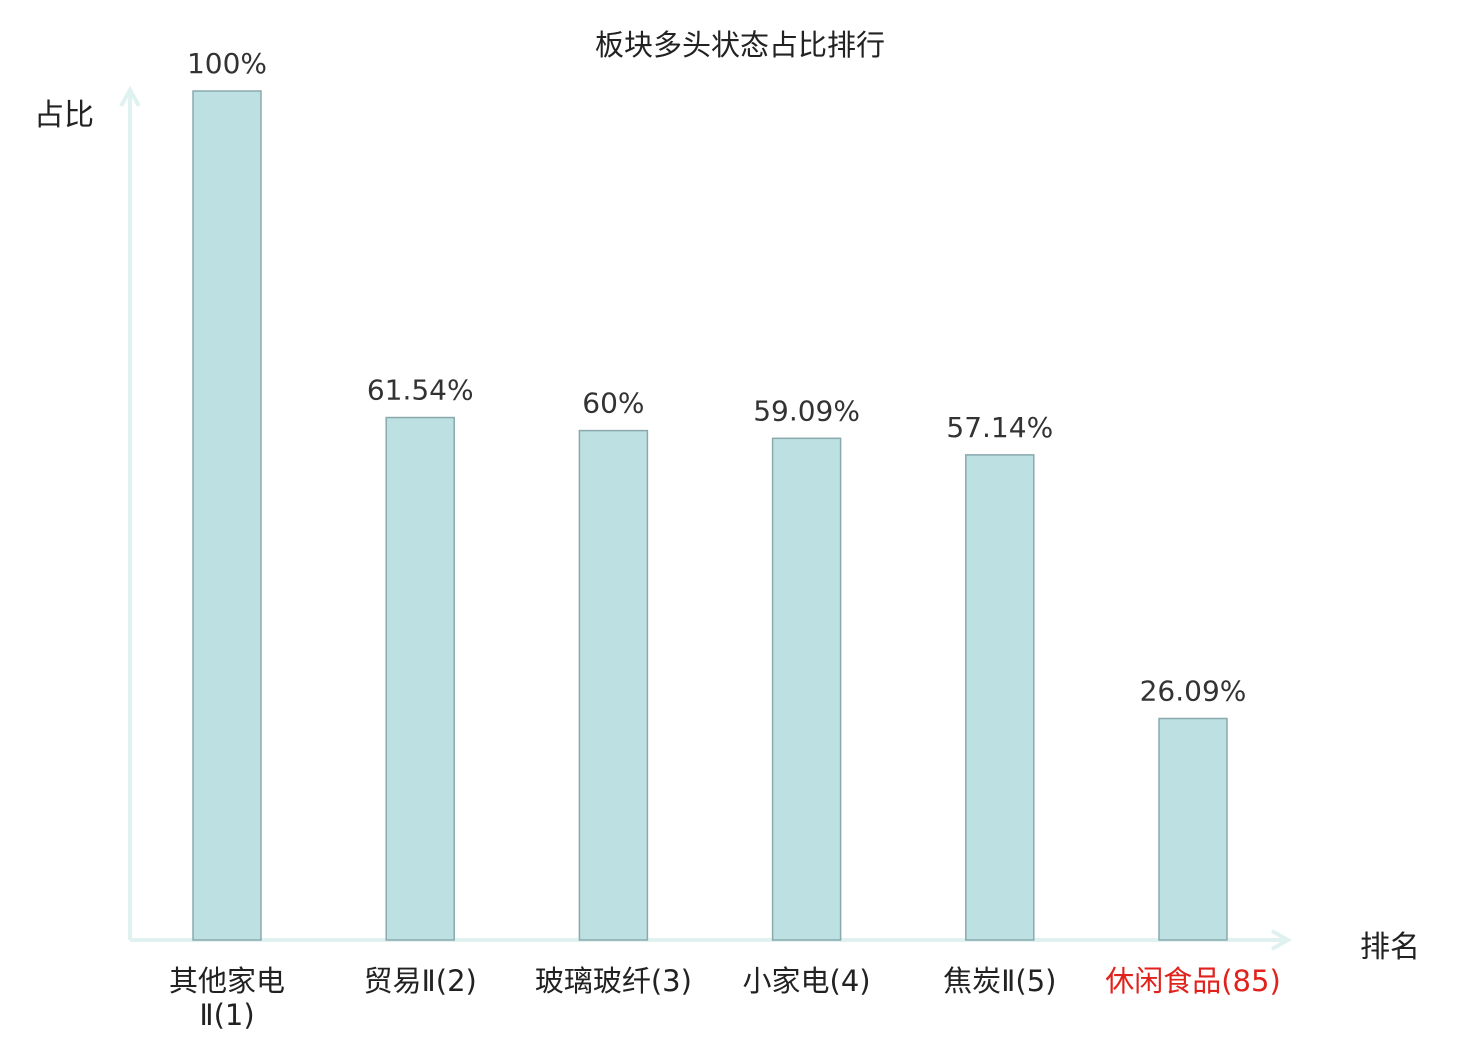 Image resolution: width=1480 pixels, height=1040 pixels. I want to click on value-label: 60%, so click(613, 403).